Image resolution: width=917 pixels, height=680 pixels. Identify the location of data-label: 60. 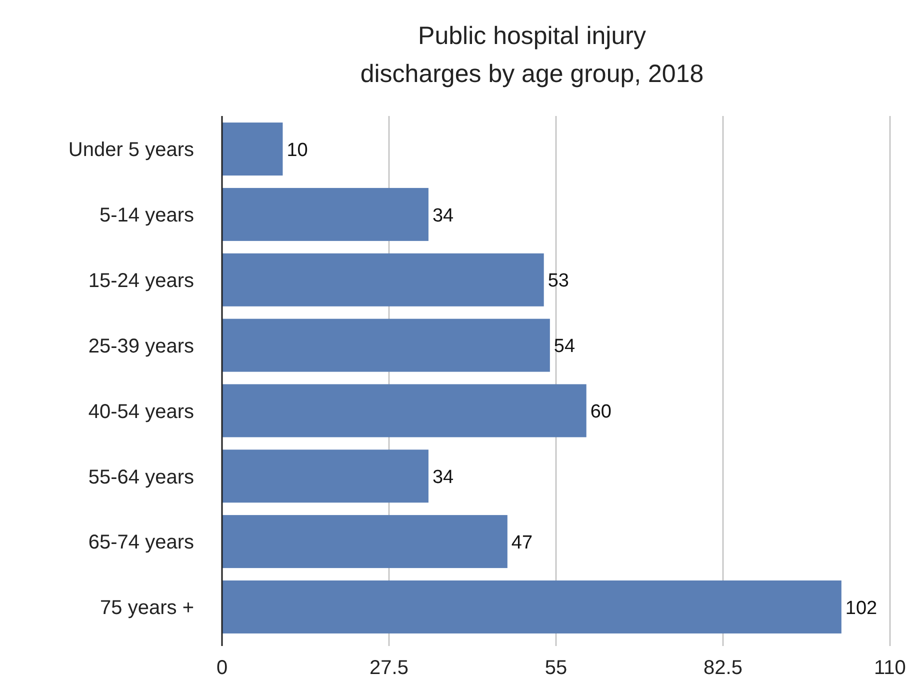
(601, 412).